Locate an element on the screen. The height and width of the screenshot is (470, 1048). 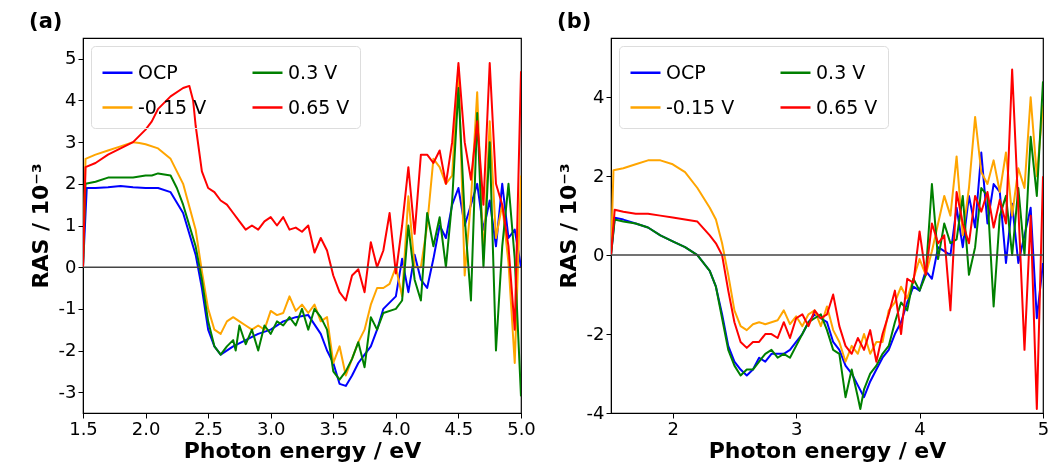
y-tick-label: -3 is located at coordinates (67, 391).